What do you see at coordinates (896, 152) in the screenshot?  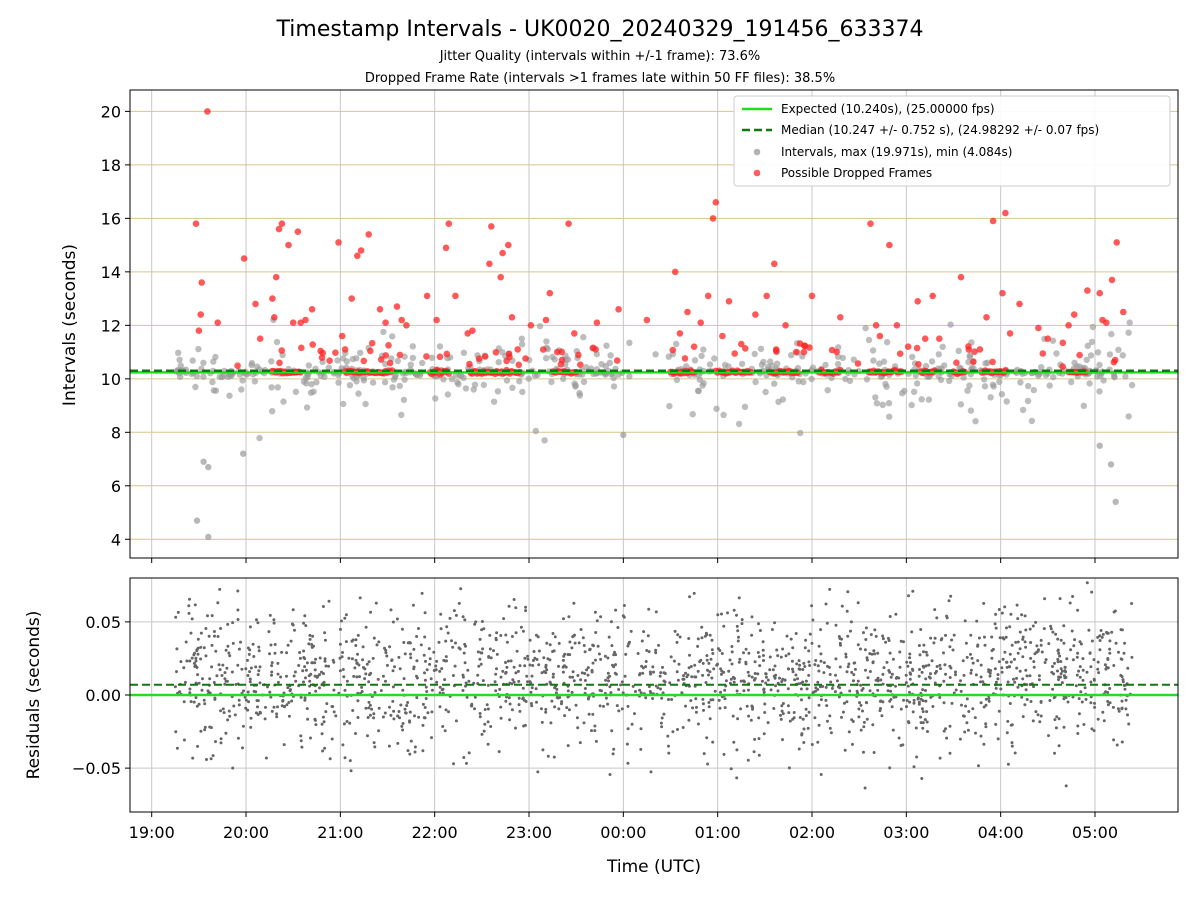 I see `legend-intervals-label: Intervals, max (19.971s), min (4.084s)` at bounding box center [896, 152].